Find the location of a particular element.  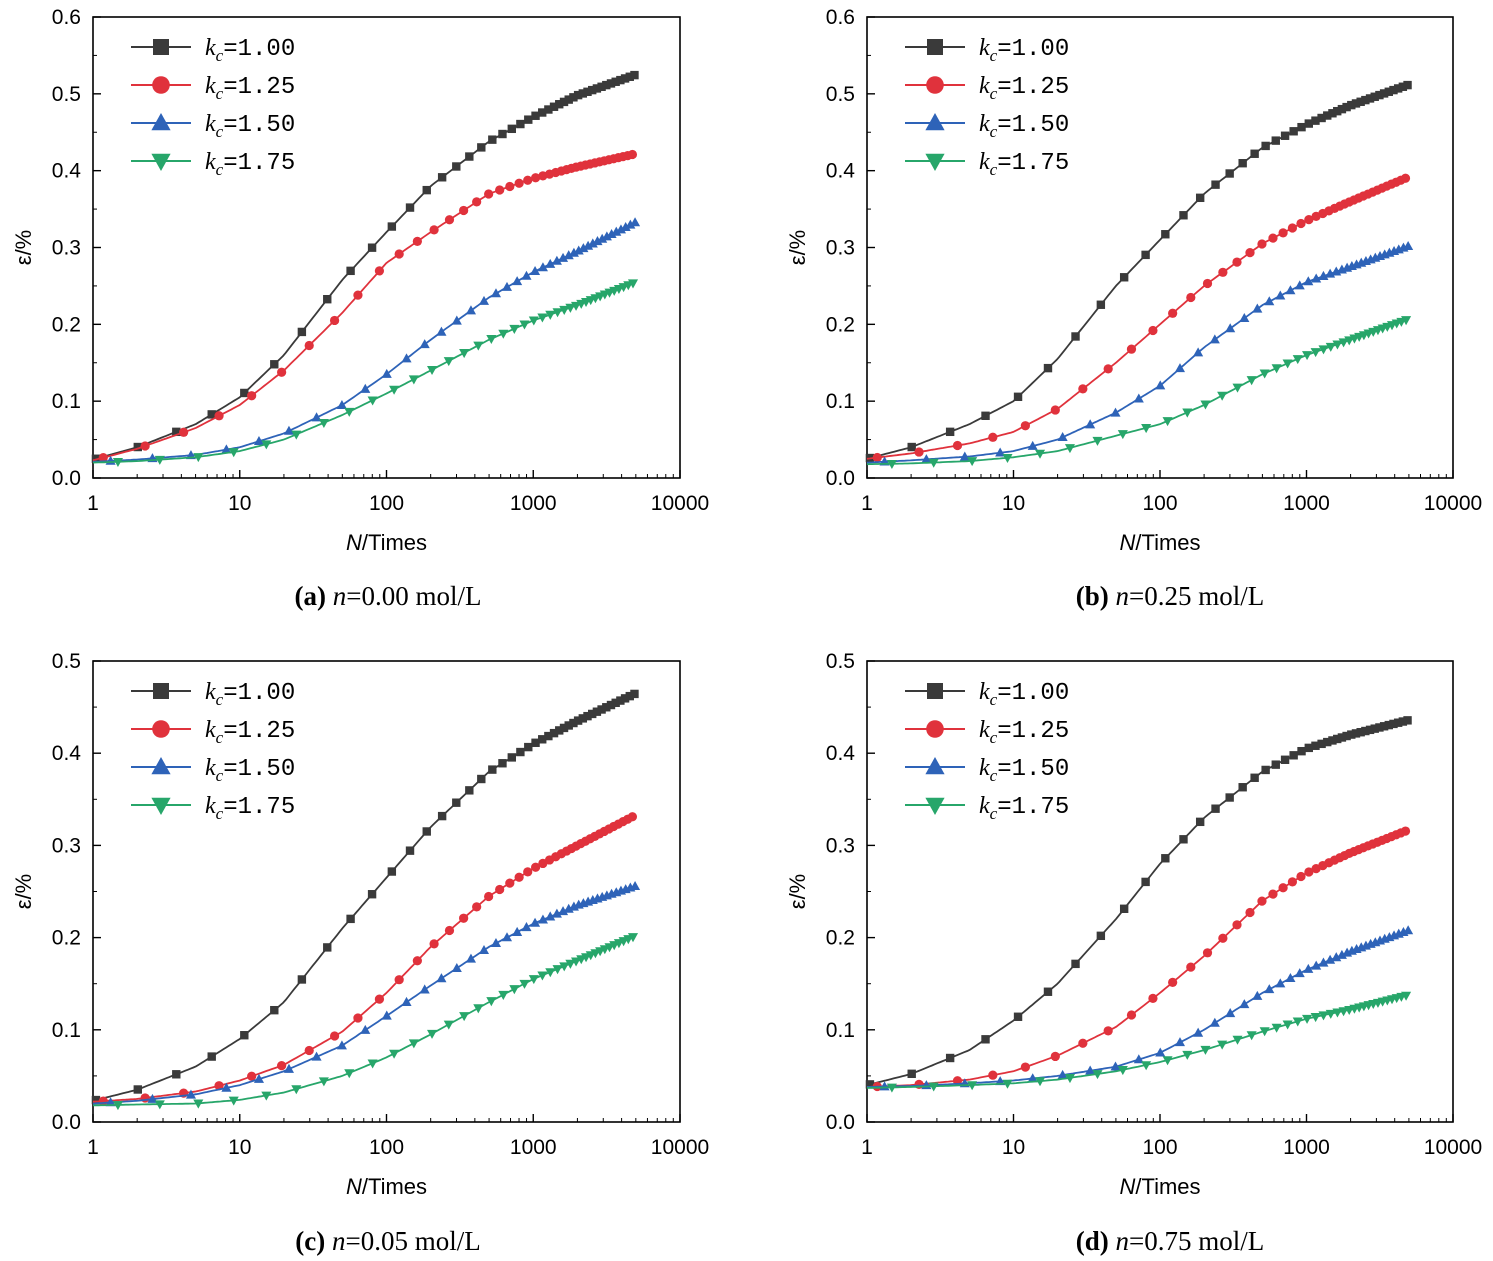

y-tick-label: 0.1 is located at coordinates (66, 401).